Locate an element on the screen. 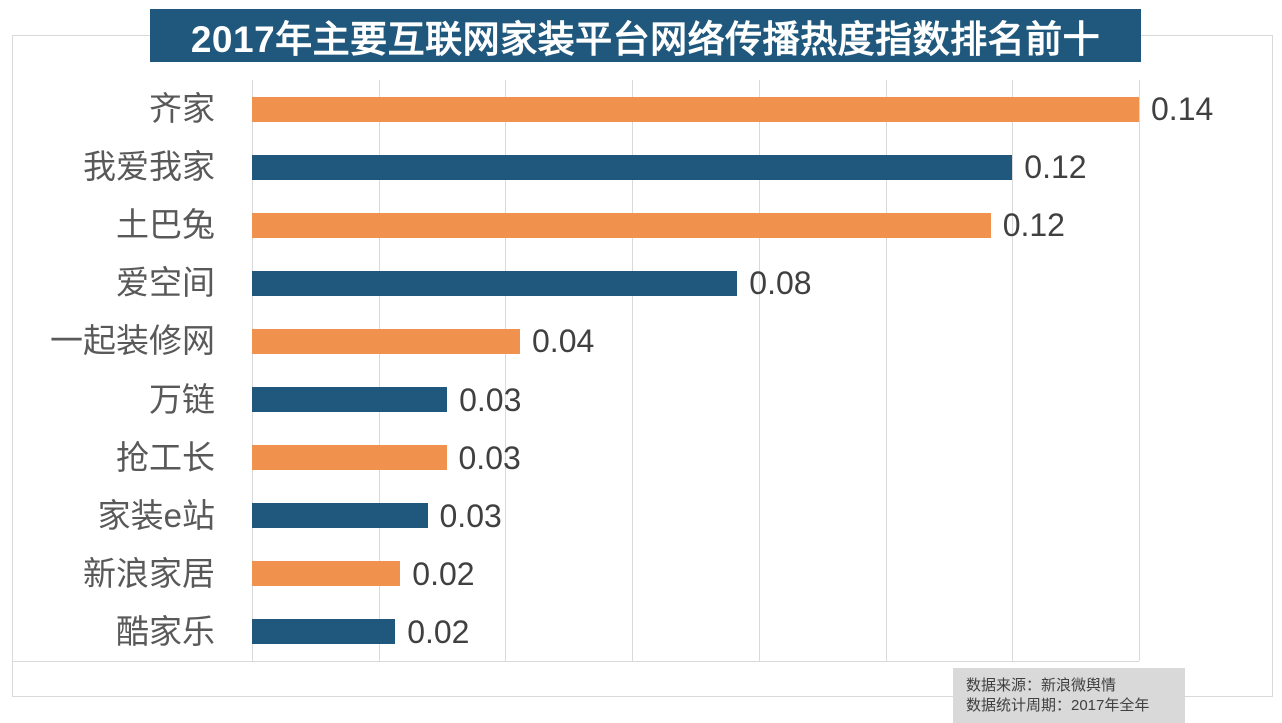 The height and width of the screenshot is (723, 1282). bar-row: 齐家 0.14 is located at coordinates (641, 109).